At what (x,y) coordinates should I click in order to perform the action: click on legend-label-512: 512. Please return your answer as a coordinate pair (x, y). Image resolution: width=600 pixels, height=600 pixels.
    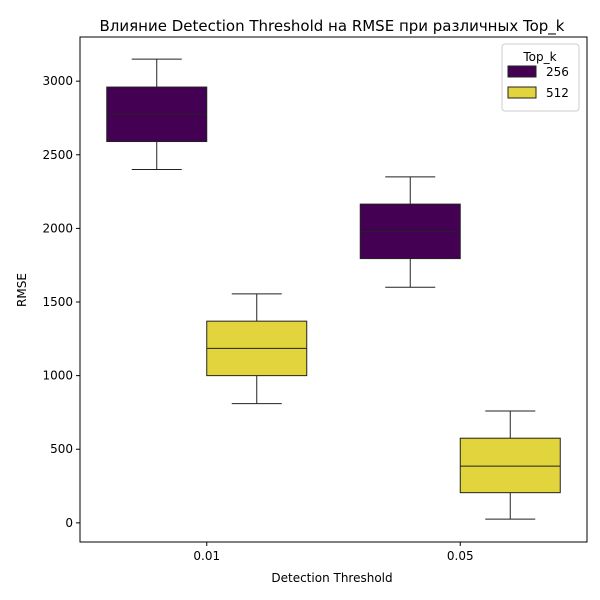
    Looking at the image, I should click on (557, 93).